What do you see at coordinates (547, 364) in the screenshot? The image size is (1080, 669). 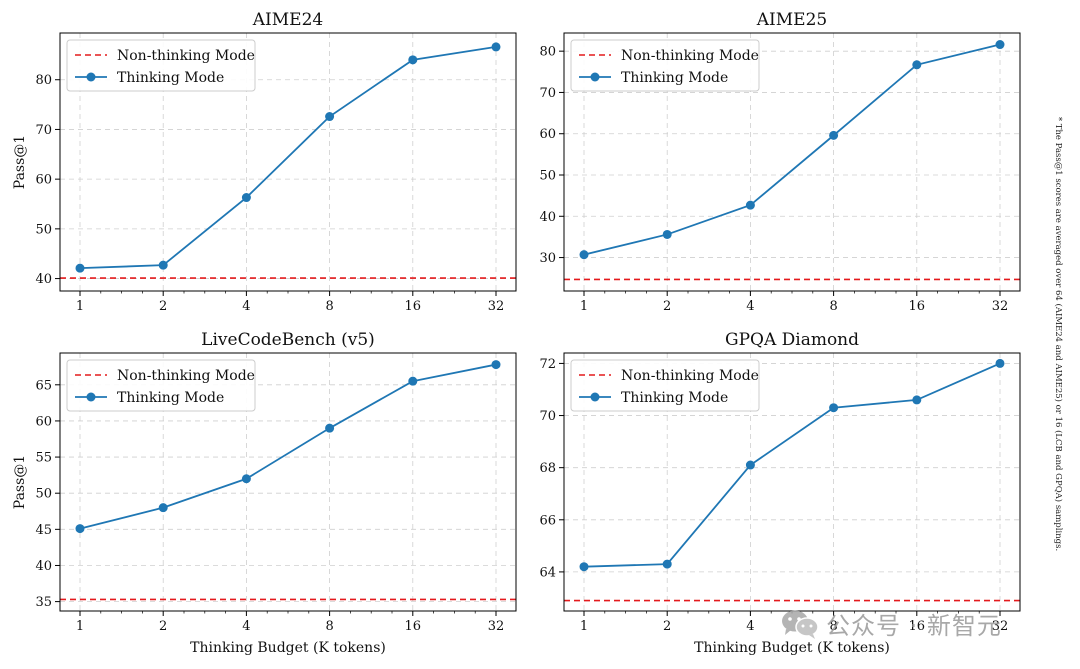 I see `y-tick-label: 72` at bounding box center [547, 364].